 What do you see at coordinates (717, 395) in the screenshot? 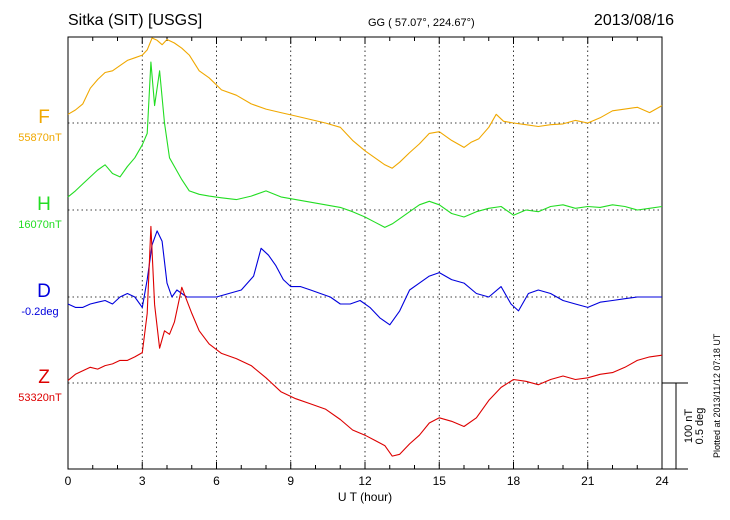
I see `plotted-timestamp: Plotted at 2013/11/12 07:18 UT` at bounding box center [717, 395].